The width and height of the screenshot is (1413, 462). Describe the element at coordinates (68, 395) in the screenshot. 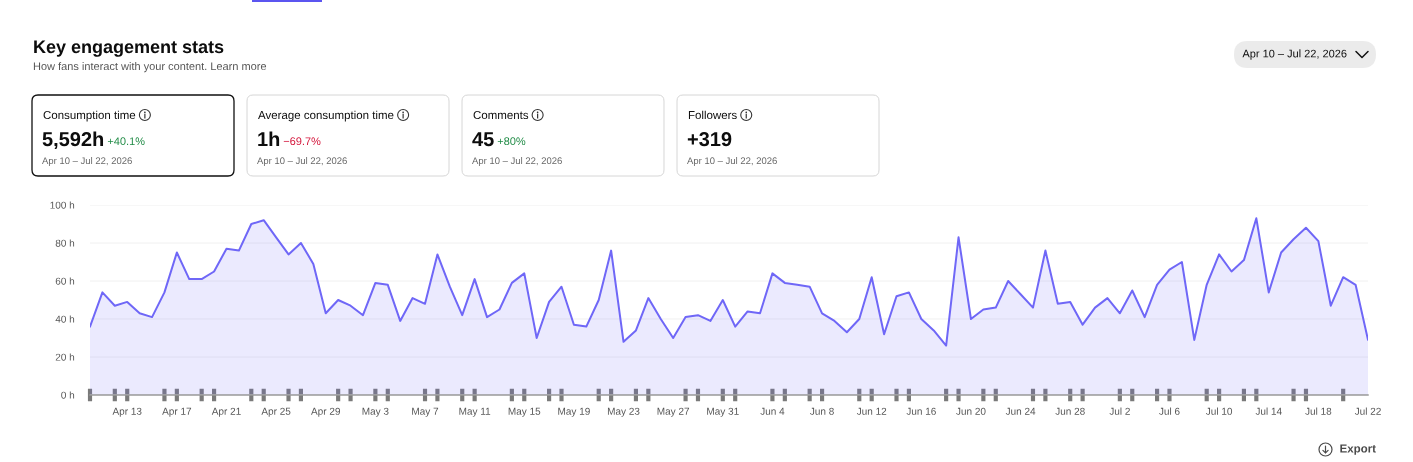

I see `y-tick-label: 0 h` at that location.